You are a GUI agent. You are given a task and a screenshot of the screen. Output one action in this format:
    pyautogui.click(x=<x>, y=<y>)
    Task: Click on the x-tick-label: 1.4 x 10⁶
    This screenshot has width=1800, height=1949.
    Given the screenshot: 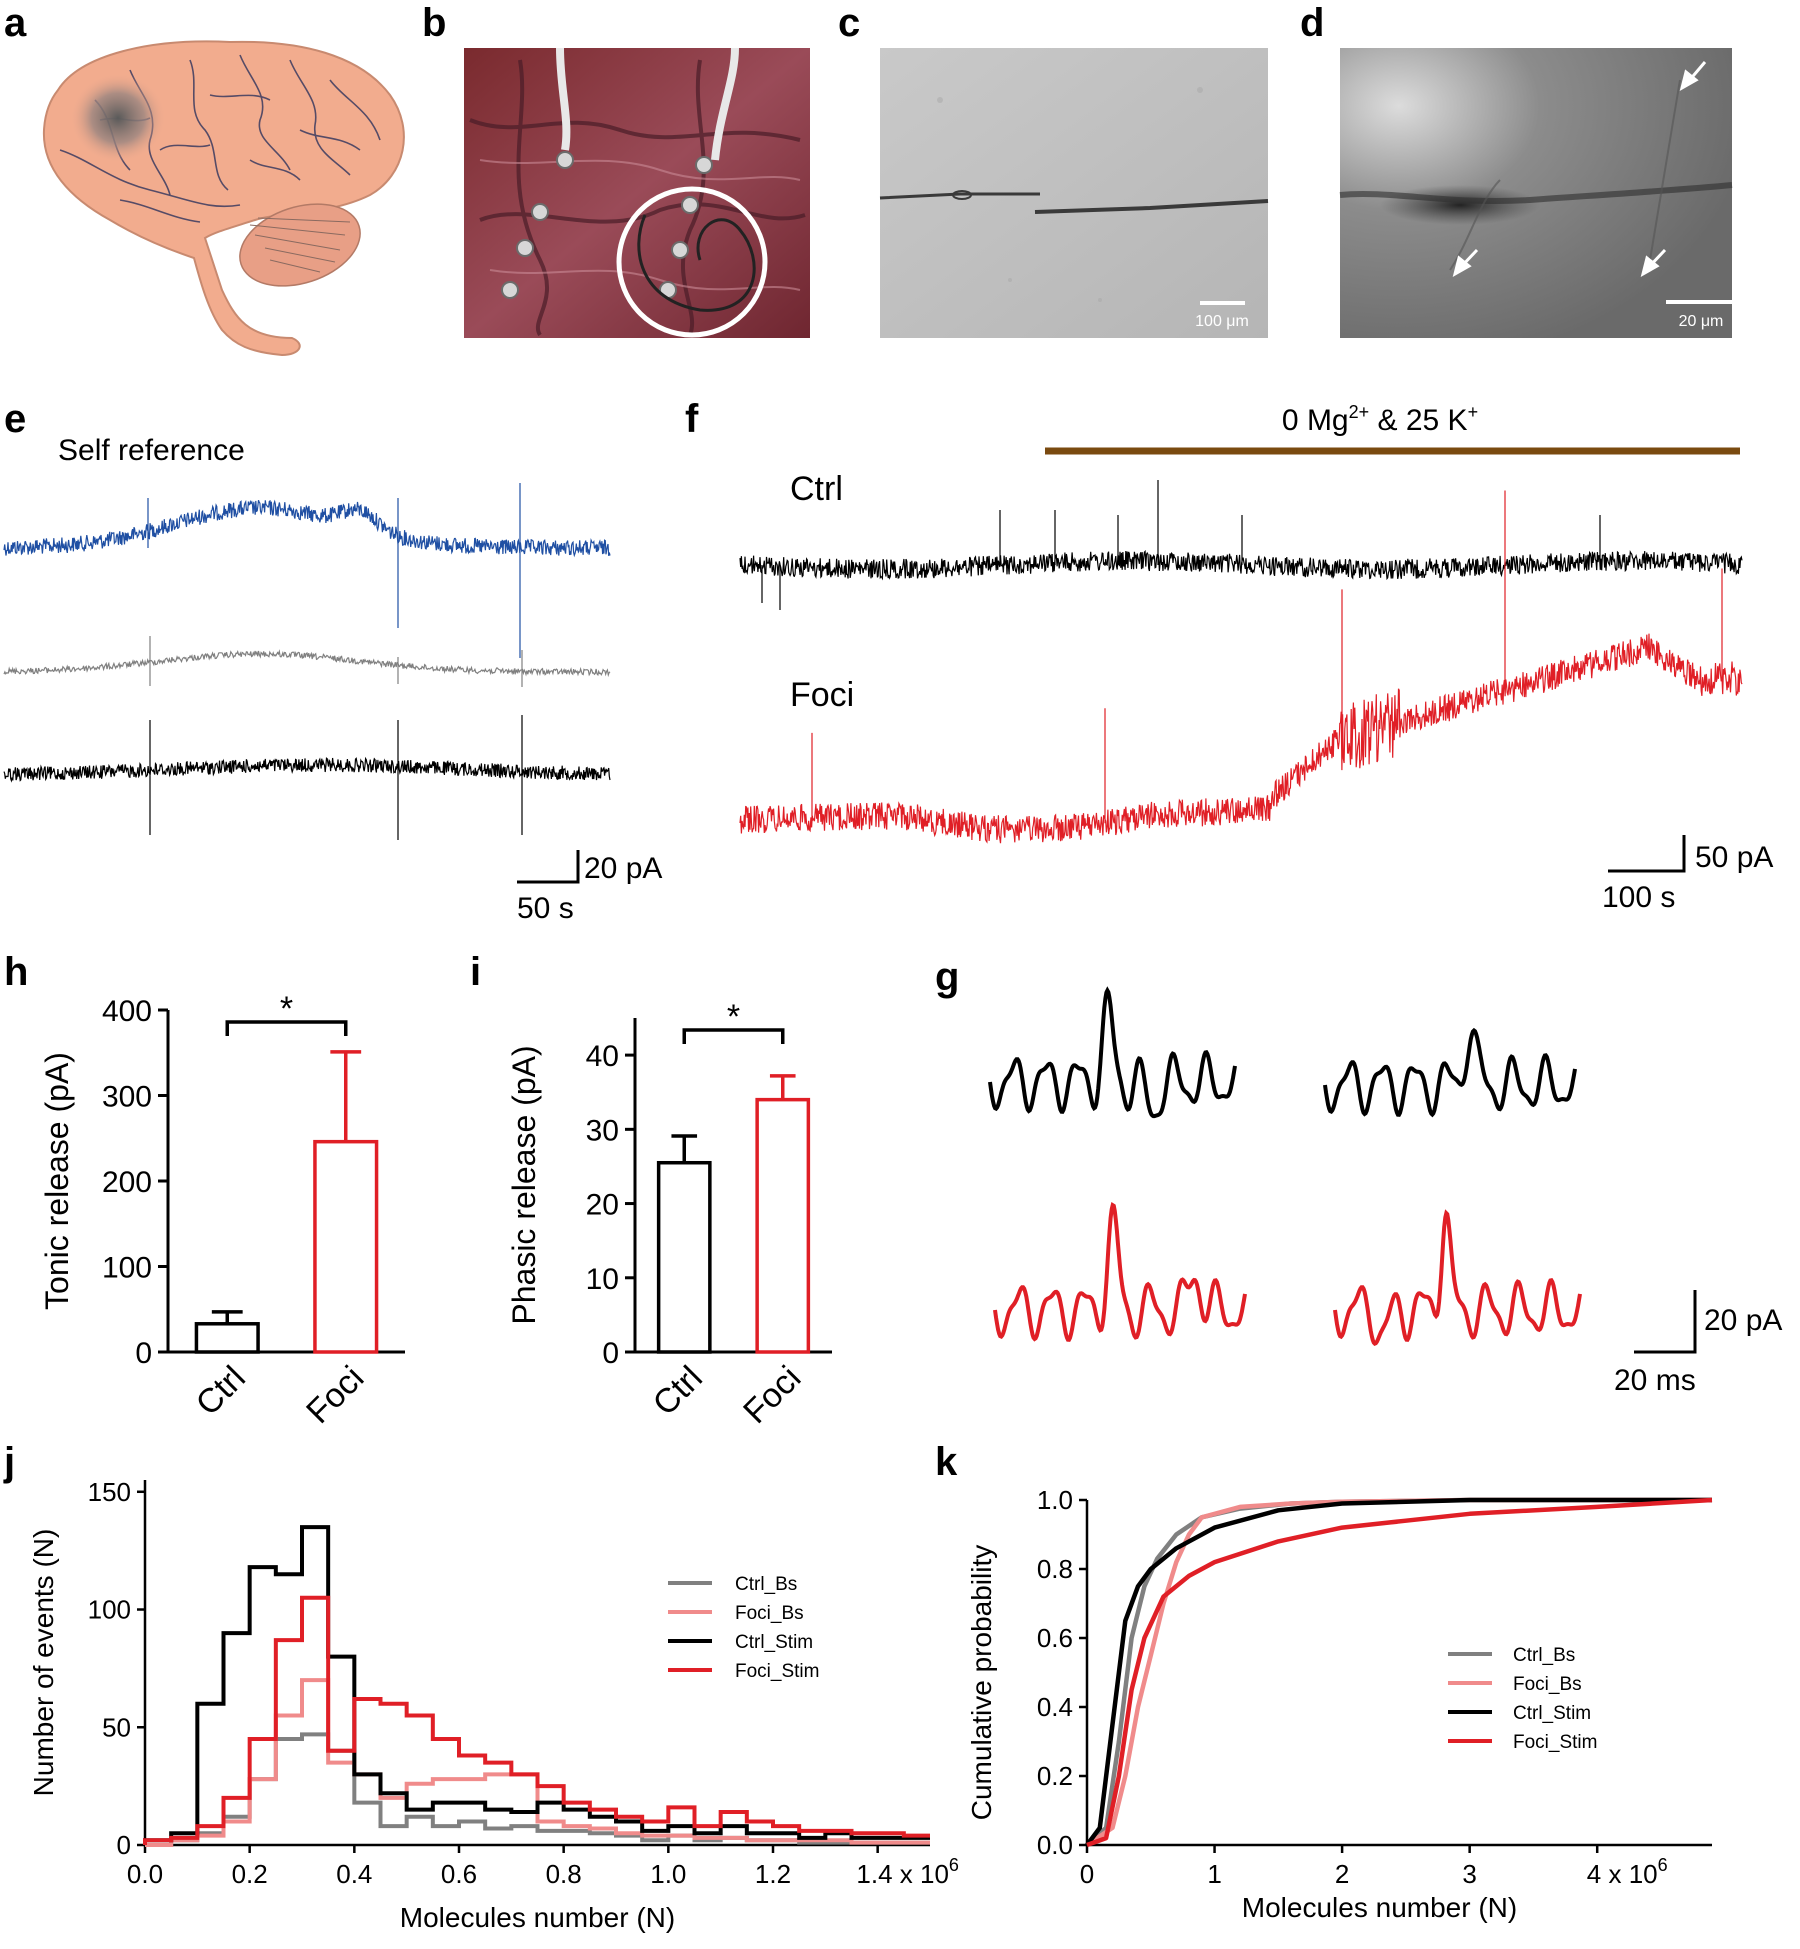 What is the action you would take?
    pyautogui.click(x=907, y=1872)
    